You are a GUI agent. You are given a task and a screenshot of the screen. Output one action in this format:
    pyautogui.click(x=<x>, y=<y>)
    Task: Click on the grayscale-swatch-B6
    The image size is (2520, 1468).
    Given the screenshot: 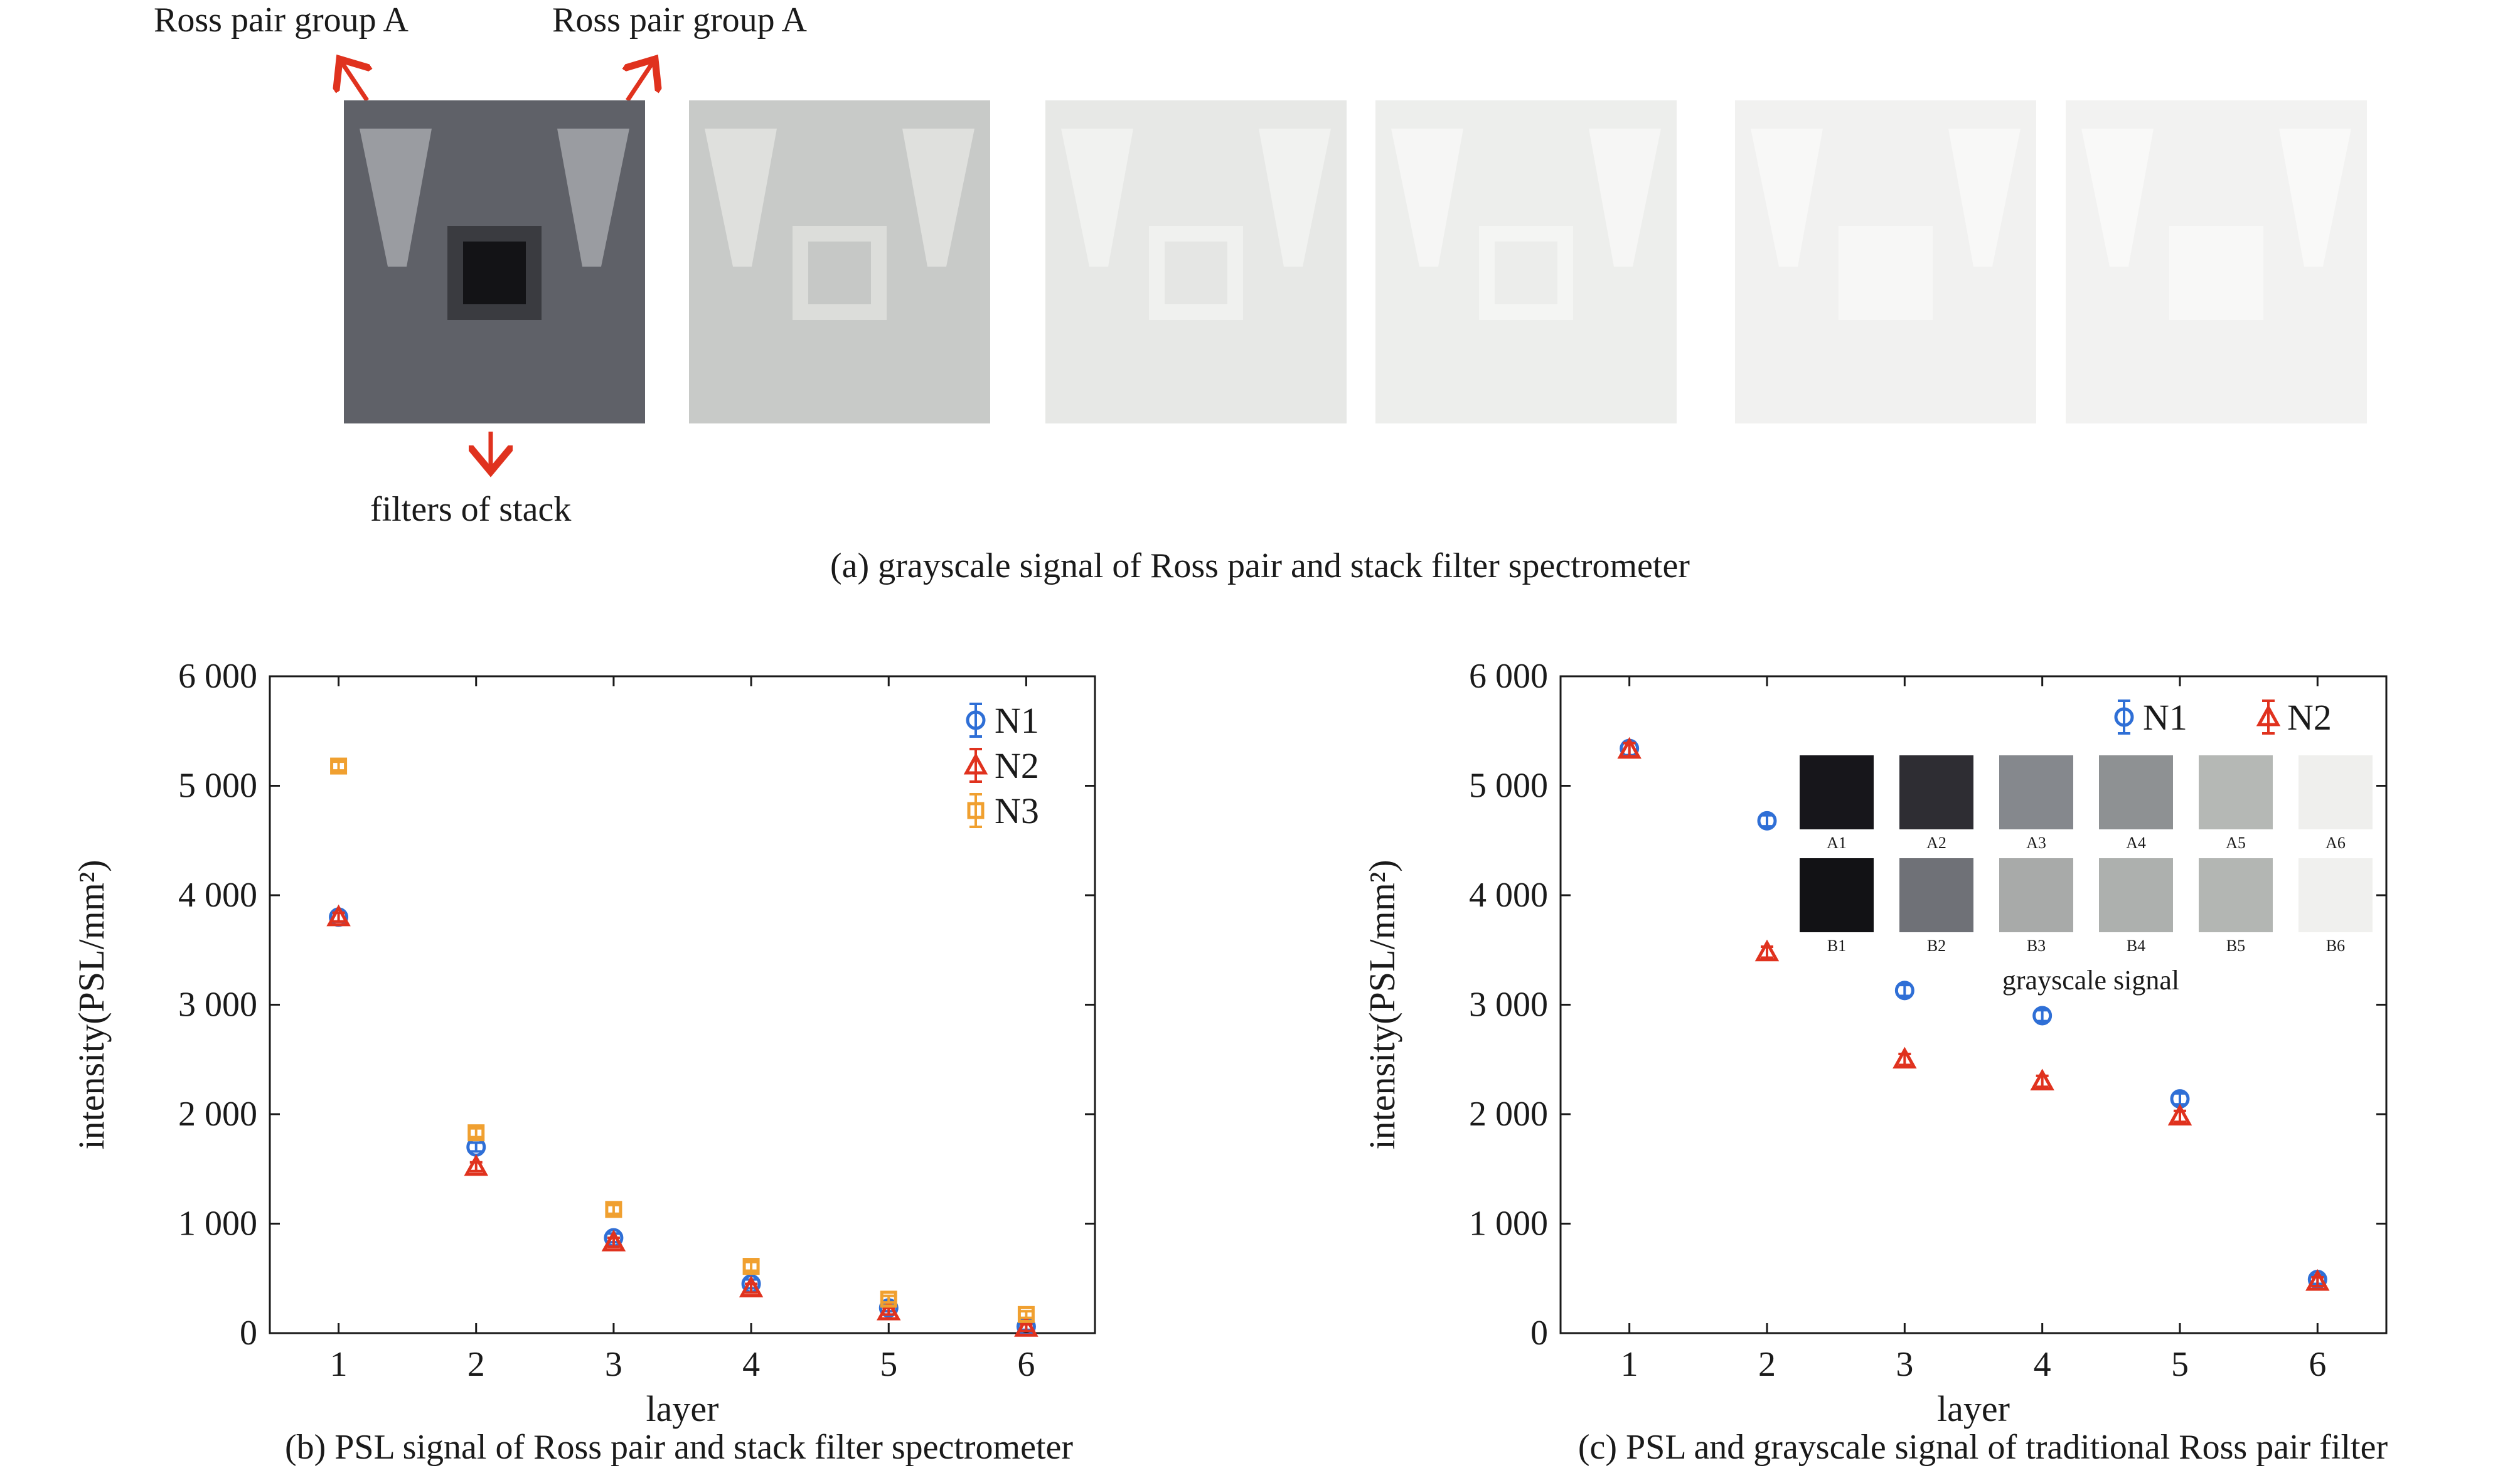 What is the action you would take?
    pyautogui.click(x=2335, y=895)
    